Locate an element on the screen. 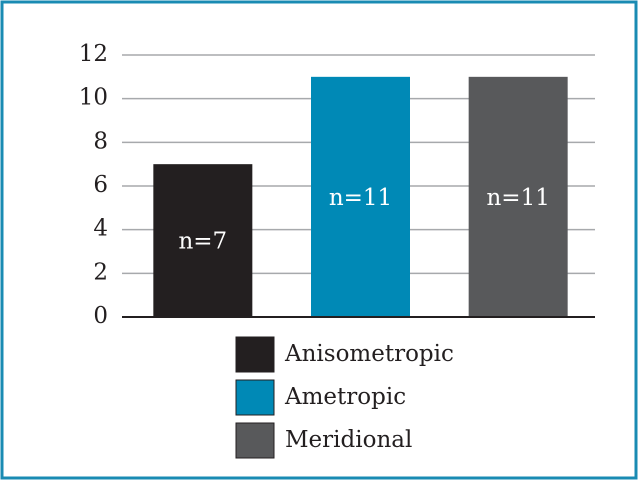 This screenshot has height=481, width=639. y-tick-label: 10 is located at coordinates (93, 98).